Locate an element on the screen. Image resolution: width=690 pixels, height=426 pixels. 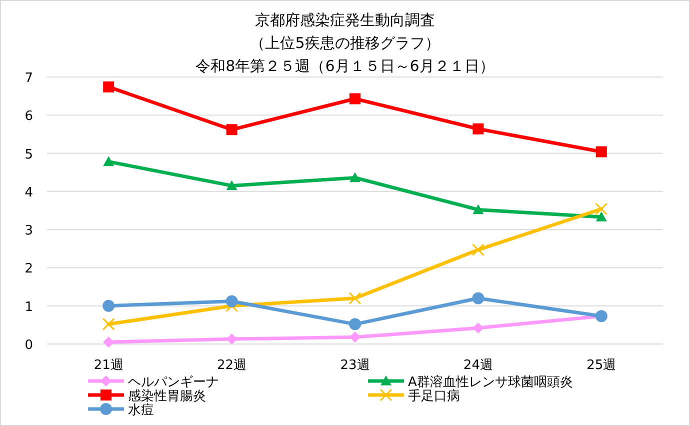
x-tick: 23週 is located at coordinates (355, 365).